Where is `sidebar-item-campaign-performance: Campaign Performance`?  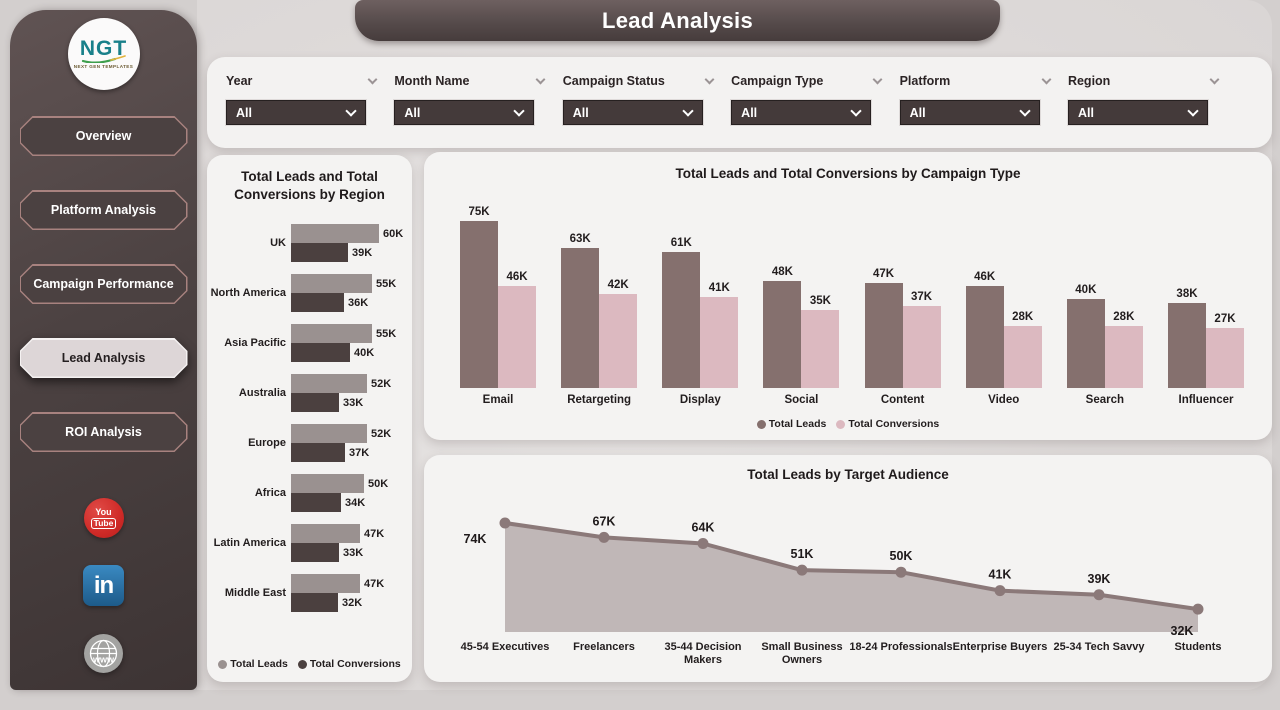
sidebar-item-campaign-performance: Campaign Performance is located at coordinates (104, 284).